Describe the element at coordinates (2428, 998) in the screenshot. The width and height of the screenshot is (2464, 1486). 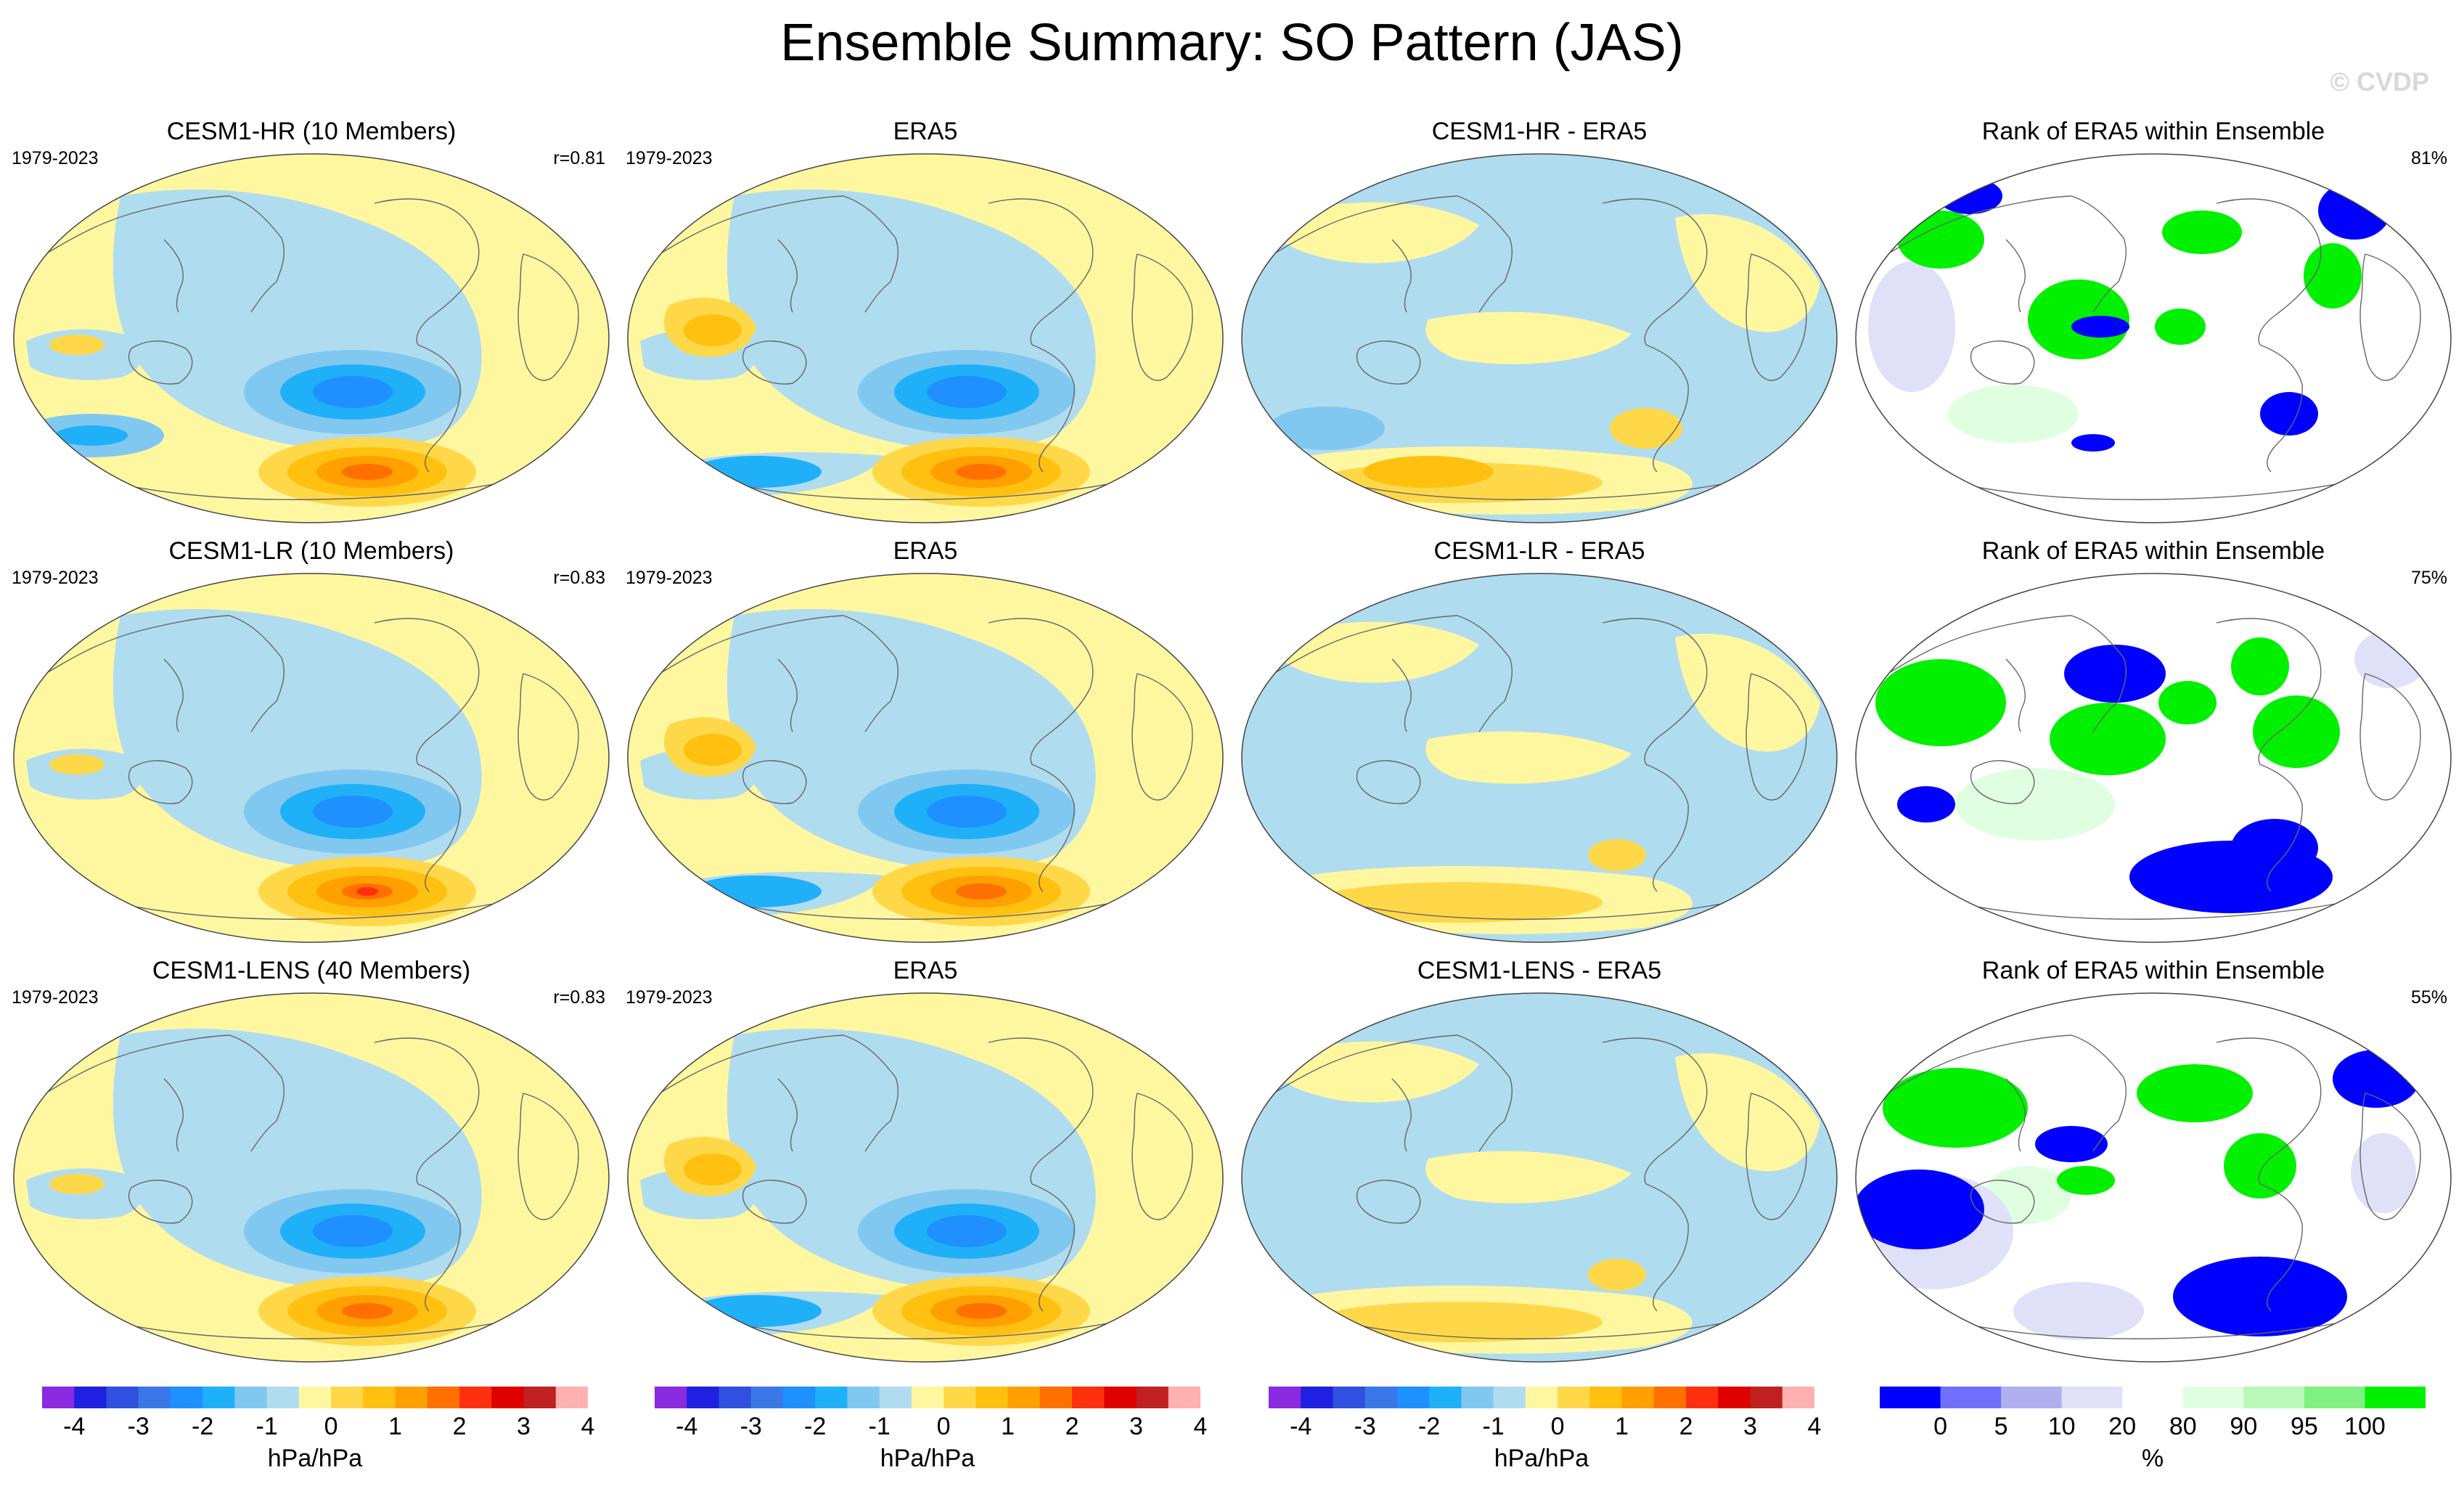
I see `panel-stat: 55%` at that location.